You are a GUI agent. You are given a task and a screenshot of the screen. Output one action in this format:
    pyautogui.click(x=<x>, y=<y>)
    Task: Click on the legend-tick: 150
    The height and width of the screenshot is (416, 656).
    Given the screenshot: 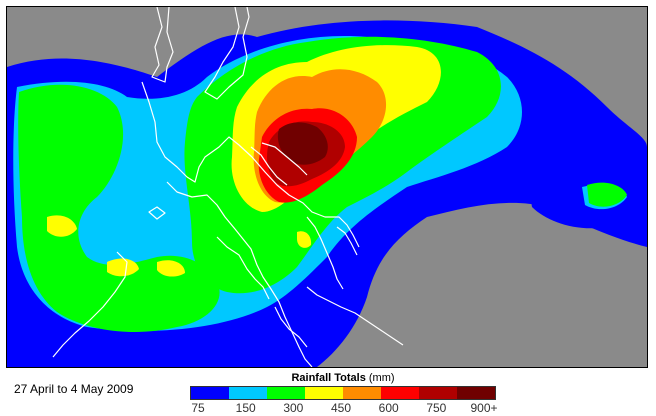 What is the action you would take?
    pyautogui.click(x=245, y=408)
    